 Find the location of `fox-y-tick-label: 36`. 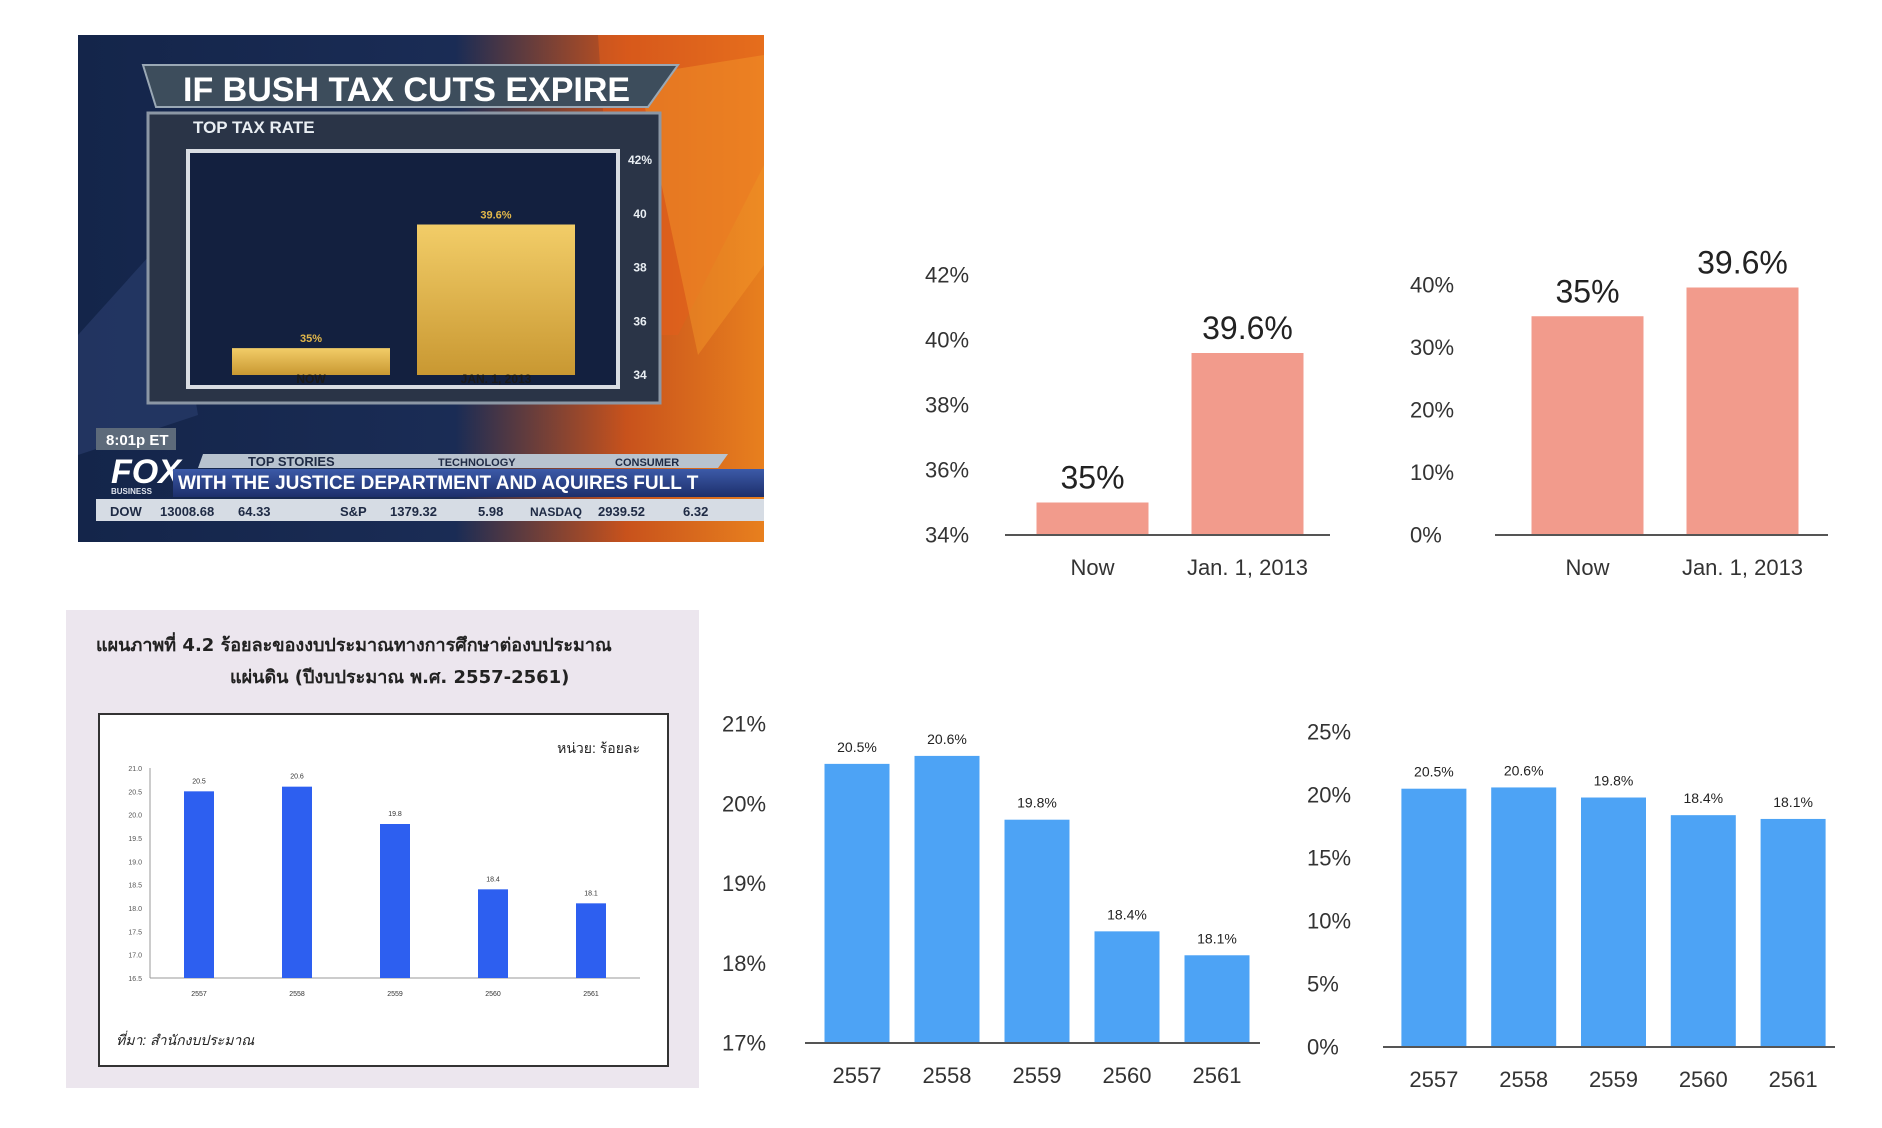

fox-y-tick-label: 36 is located at coordinates (640, 321).